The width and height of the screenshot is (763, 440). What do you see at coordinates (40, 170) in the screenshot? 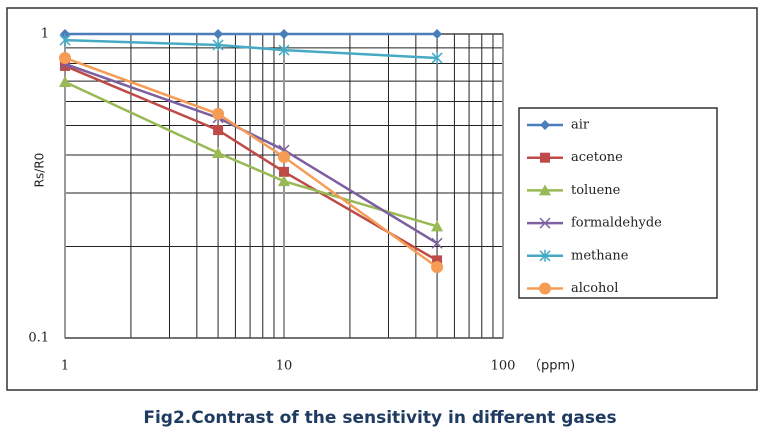
I see `y-axis-label: Rs/R0` at bounding box center [40, 170].